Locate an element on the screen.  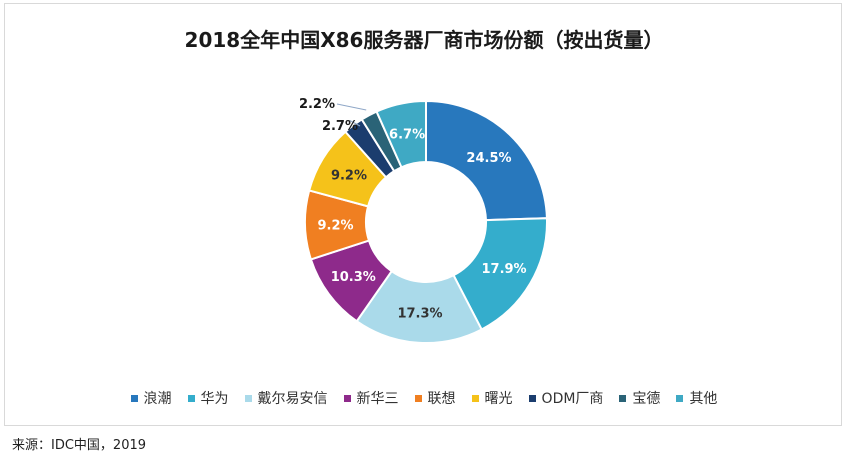
slice-label-联想: 9.2% is located at coordinates (335, 225).